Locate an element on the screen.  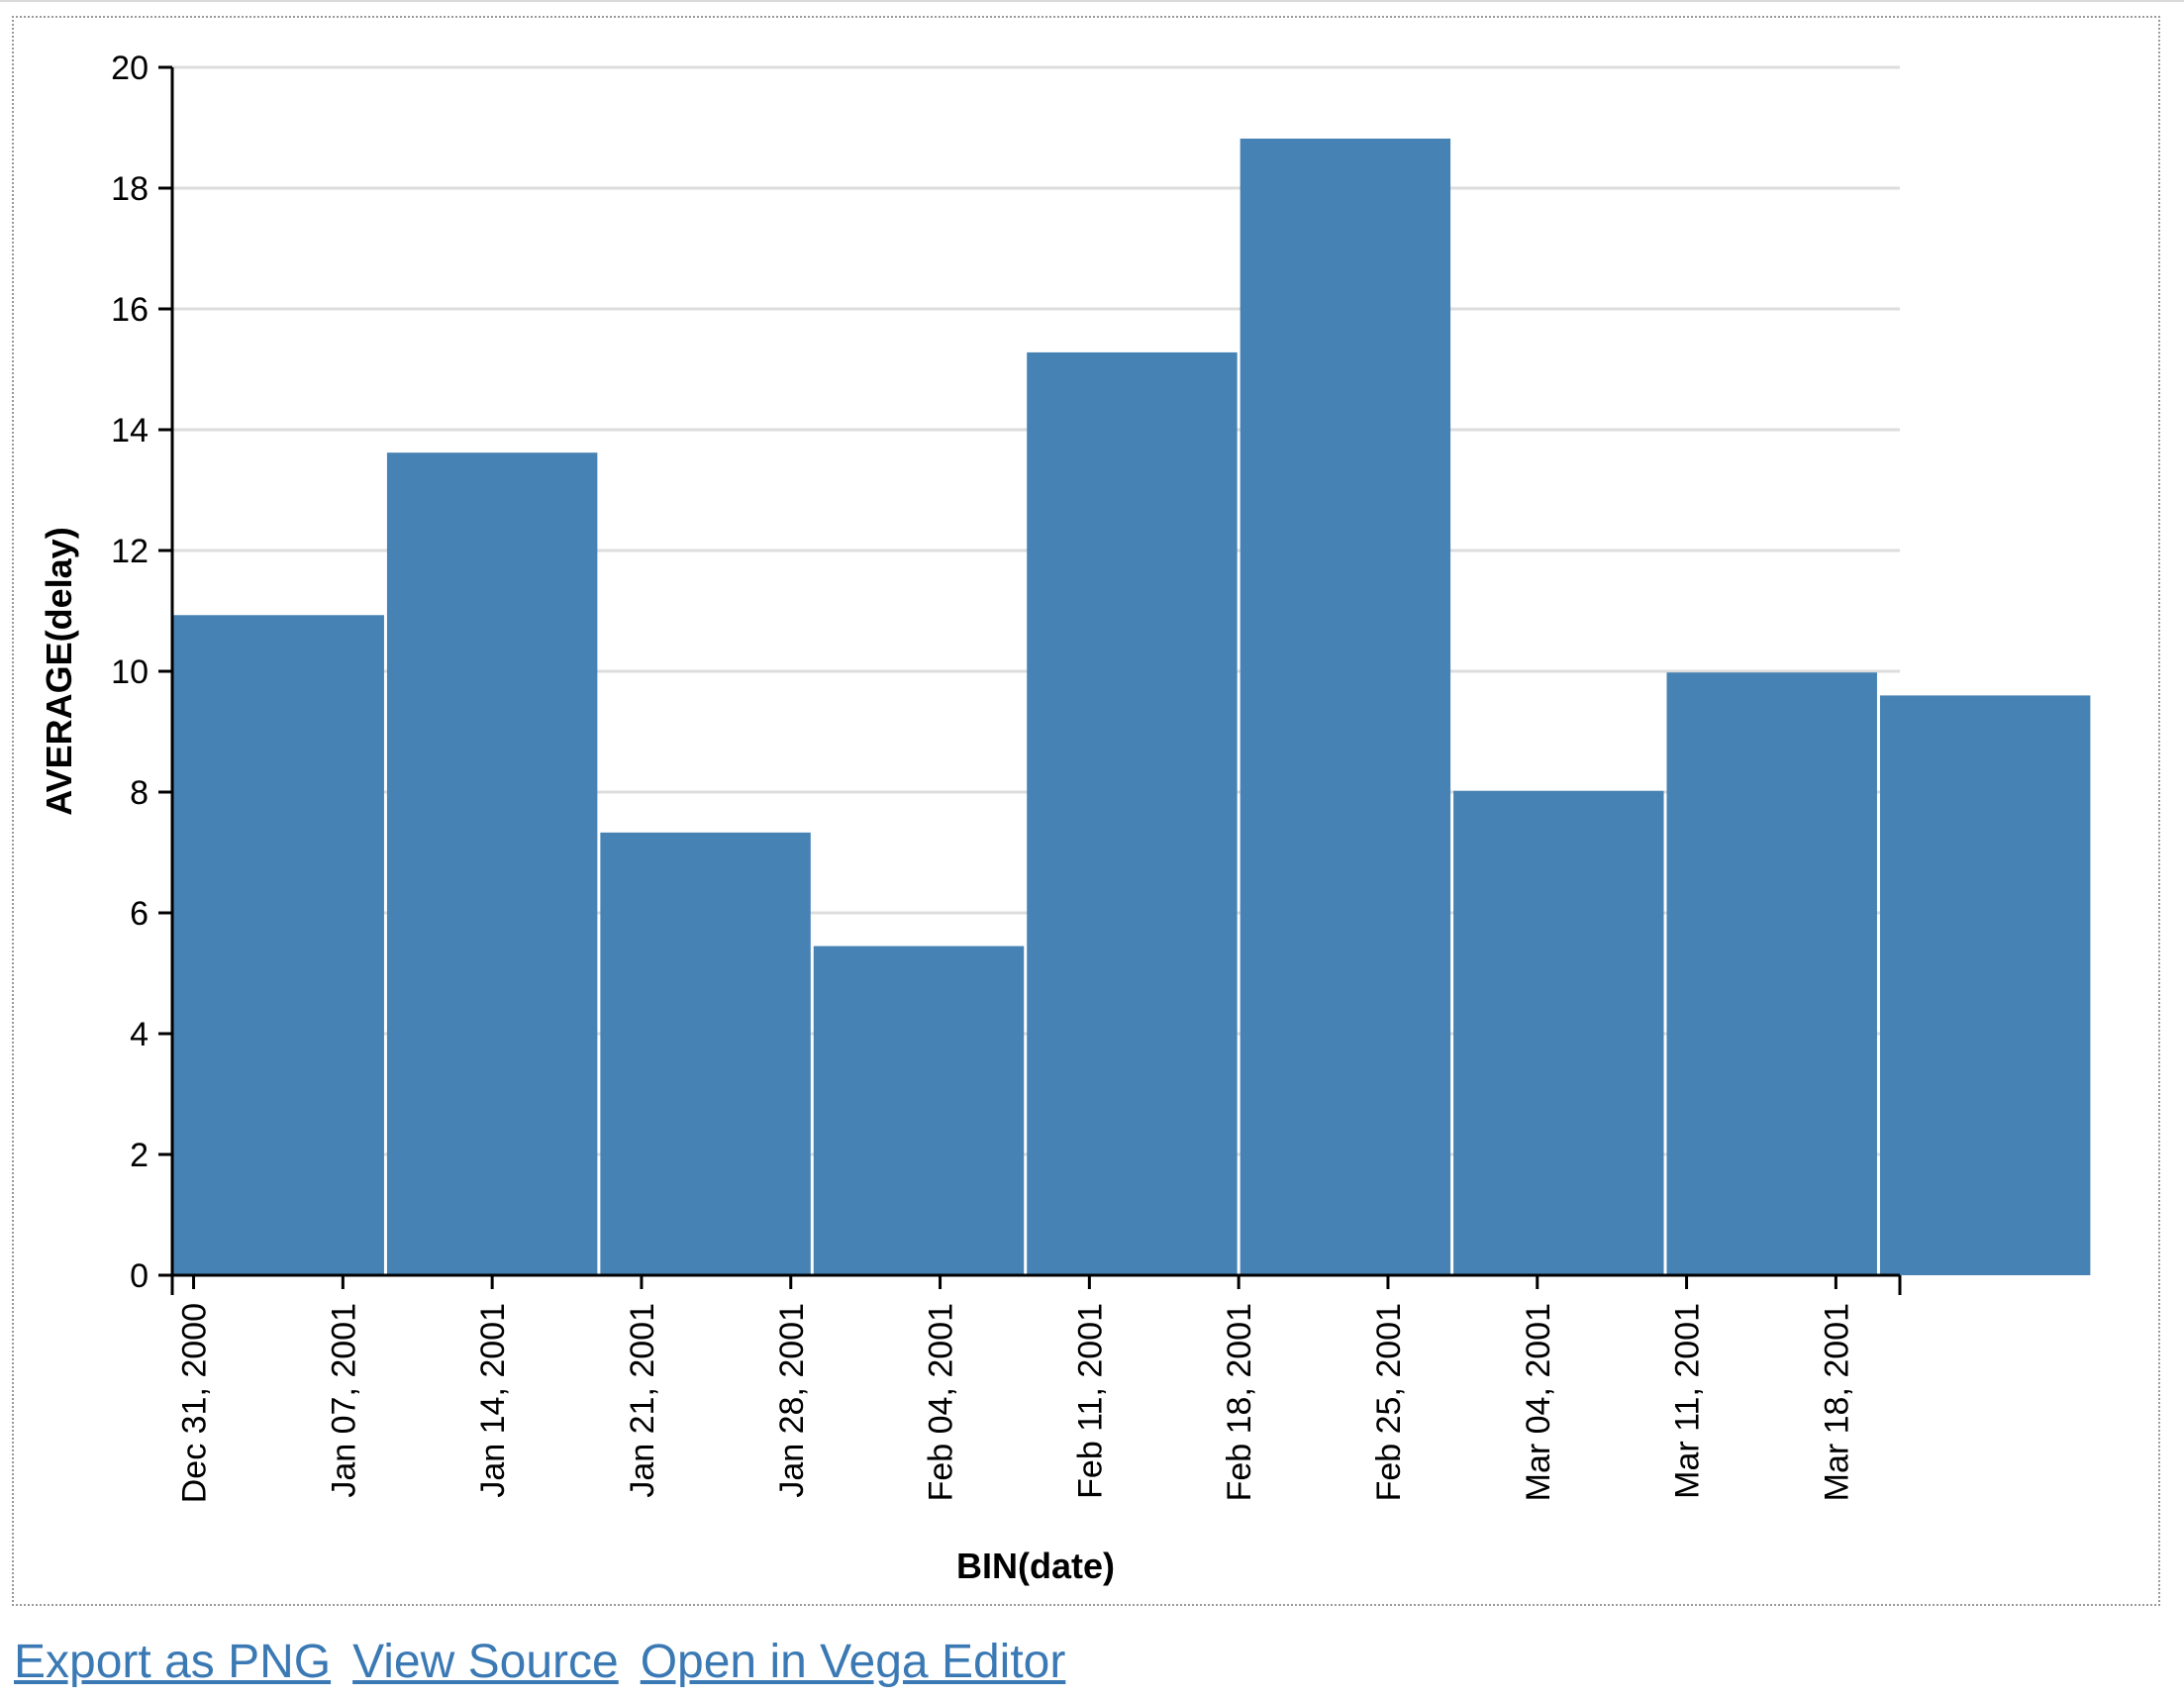
x-tick-label: Dec 31, 2000 is located at coordinates (195, 1403).